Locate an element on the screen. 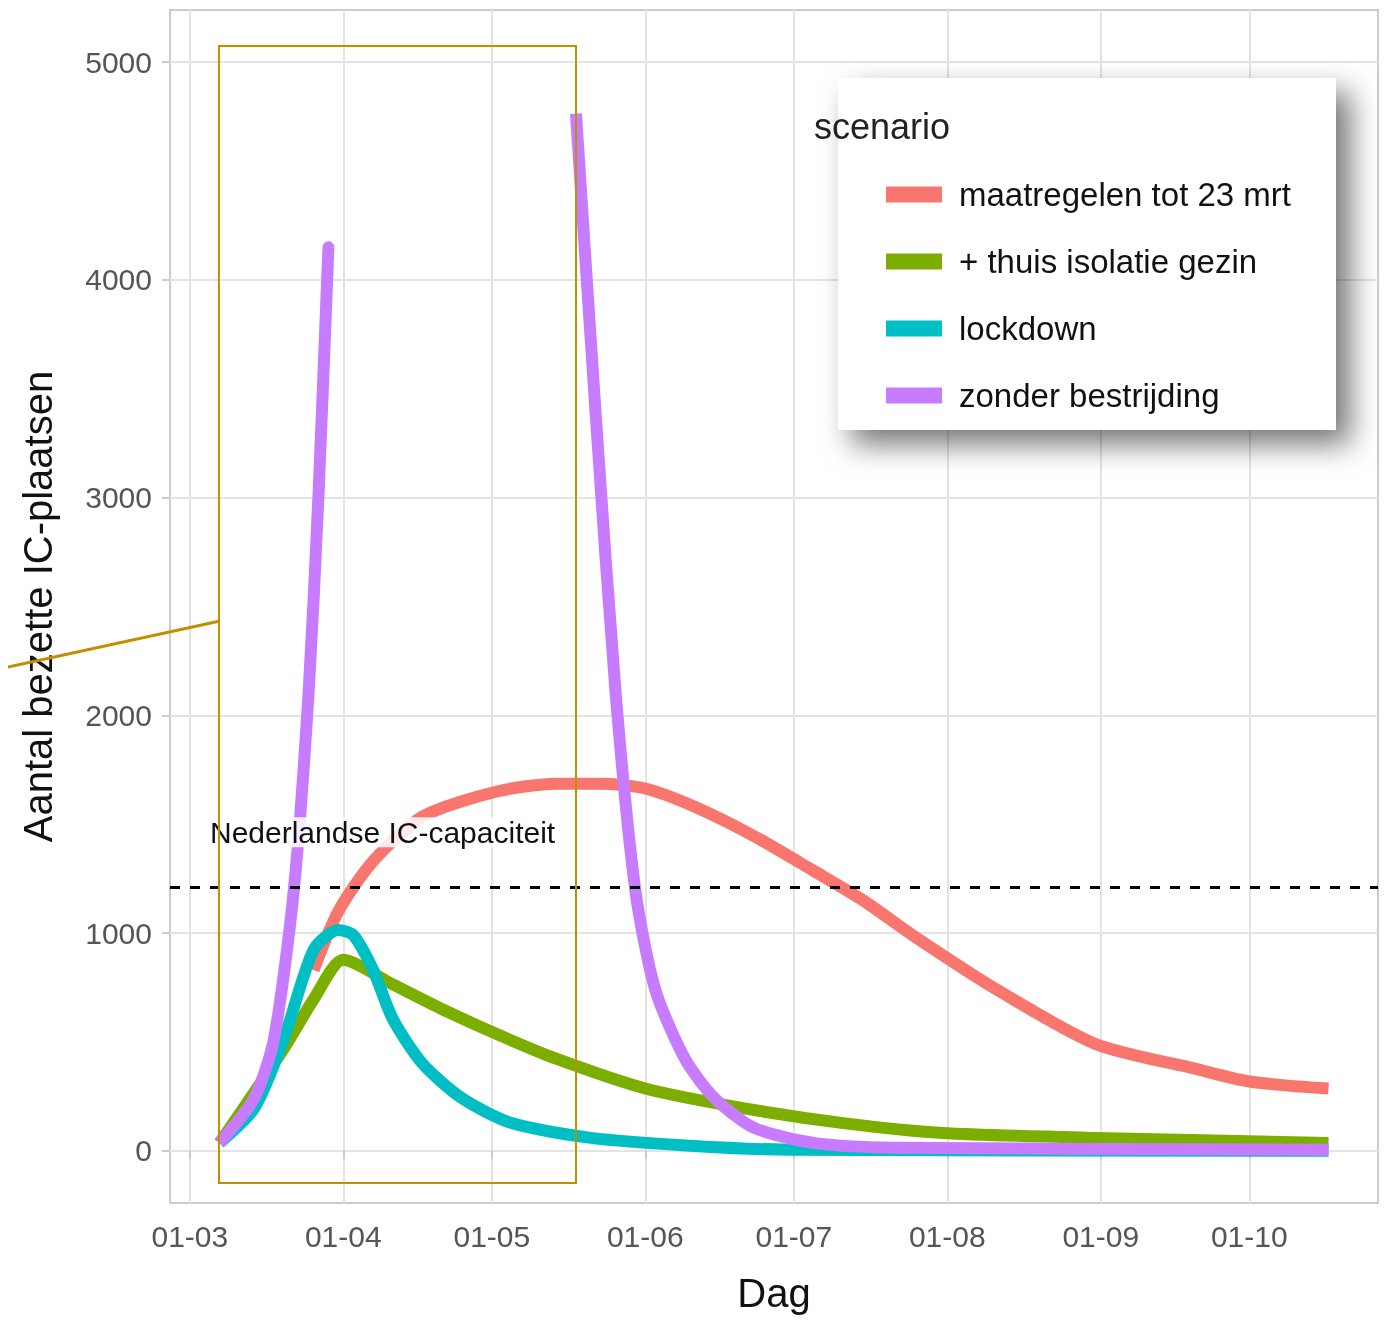 The height and width of the screenshot is (1326, 1388). legend-label: maatregelen tot 23 mrt is located at coordinates (1125, 194).